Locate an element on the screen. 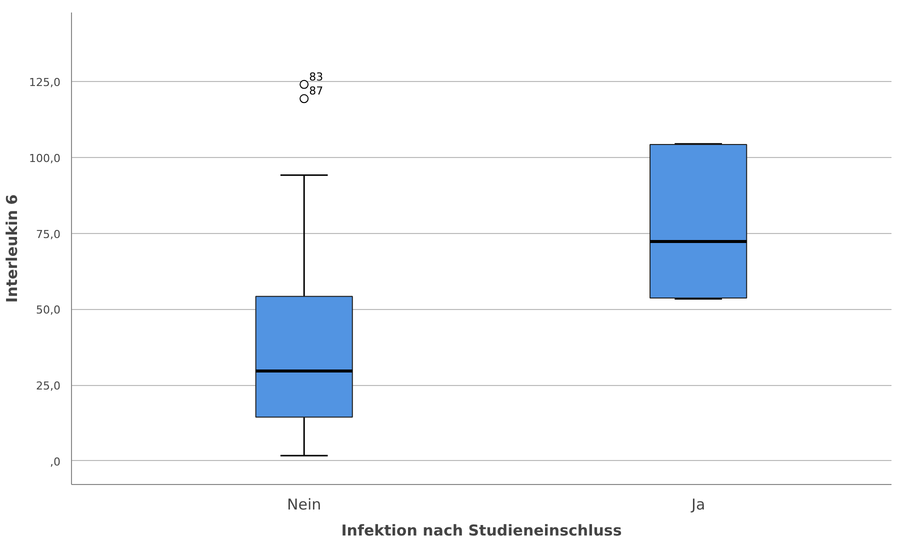  y-axis-title: Interleukin 6 is located at coordinates (12, 248).